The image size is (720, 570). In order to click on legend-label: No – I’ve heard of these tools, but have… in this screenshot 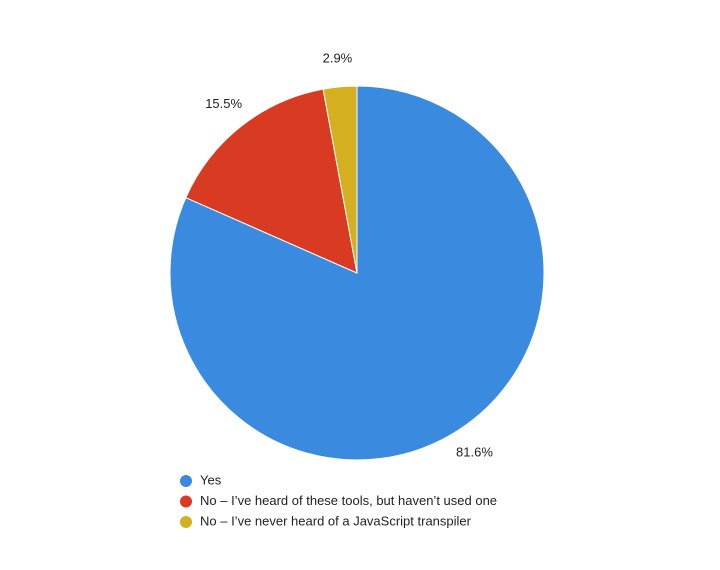, I will do `click(348, 500)`.